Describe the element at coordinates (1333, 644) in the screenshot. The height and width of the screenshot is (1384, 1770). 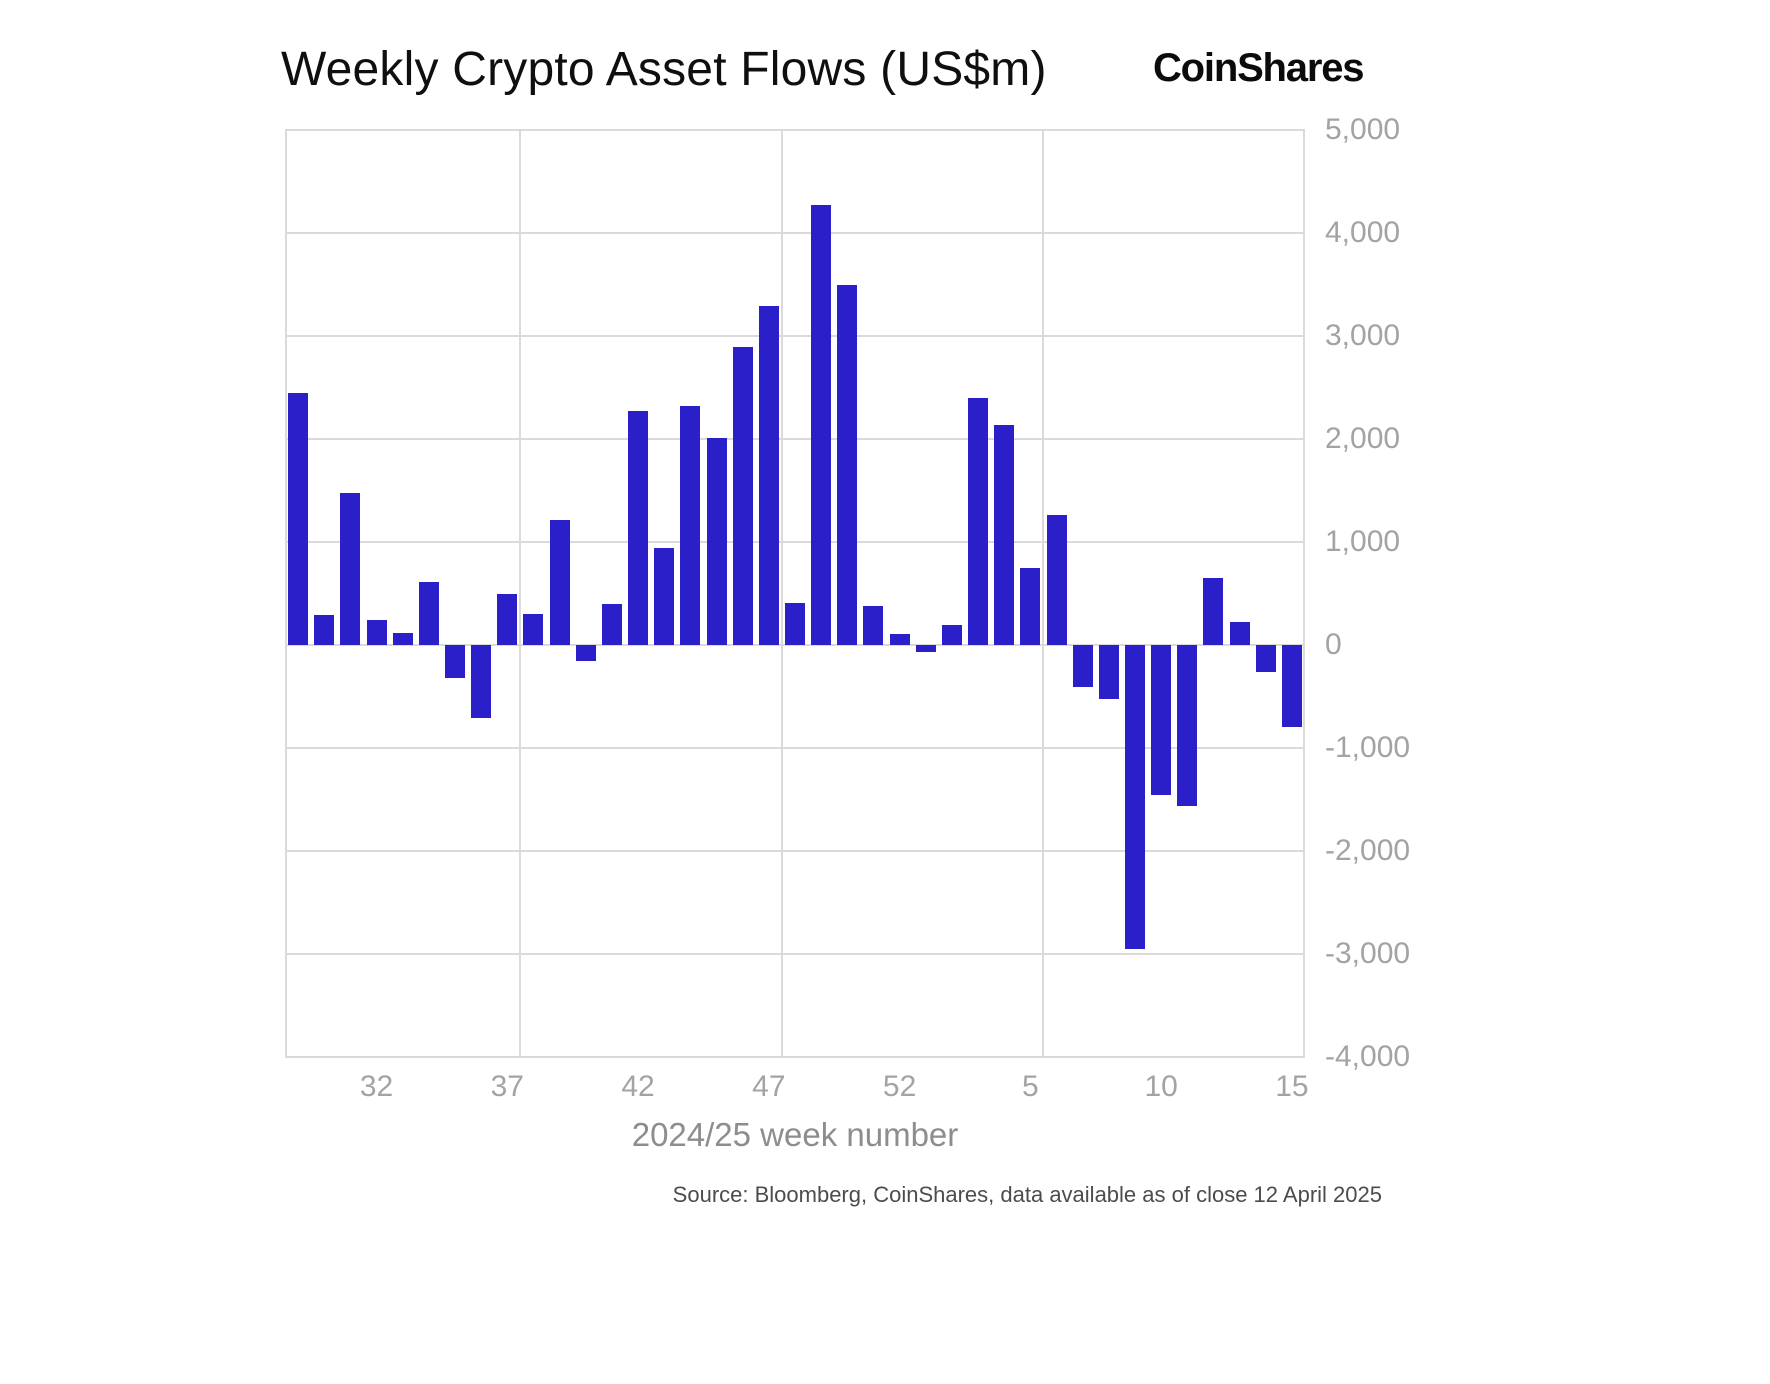
I see `y-tick-label: 0` at that location.